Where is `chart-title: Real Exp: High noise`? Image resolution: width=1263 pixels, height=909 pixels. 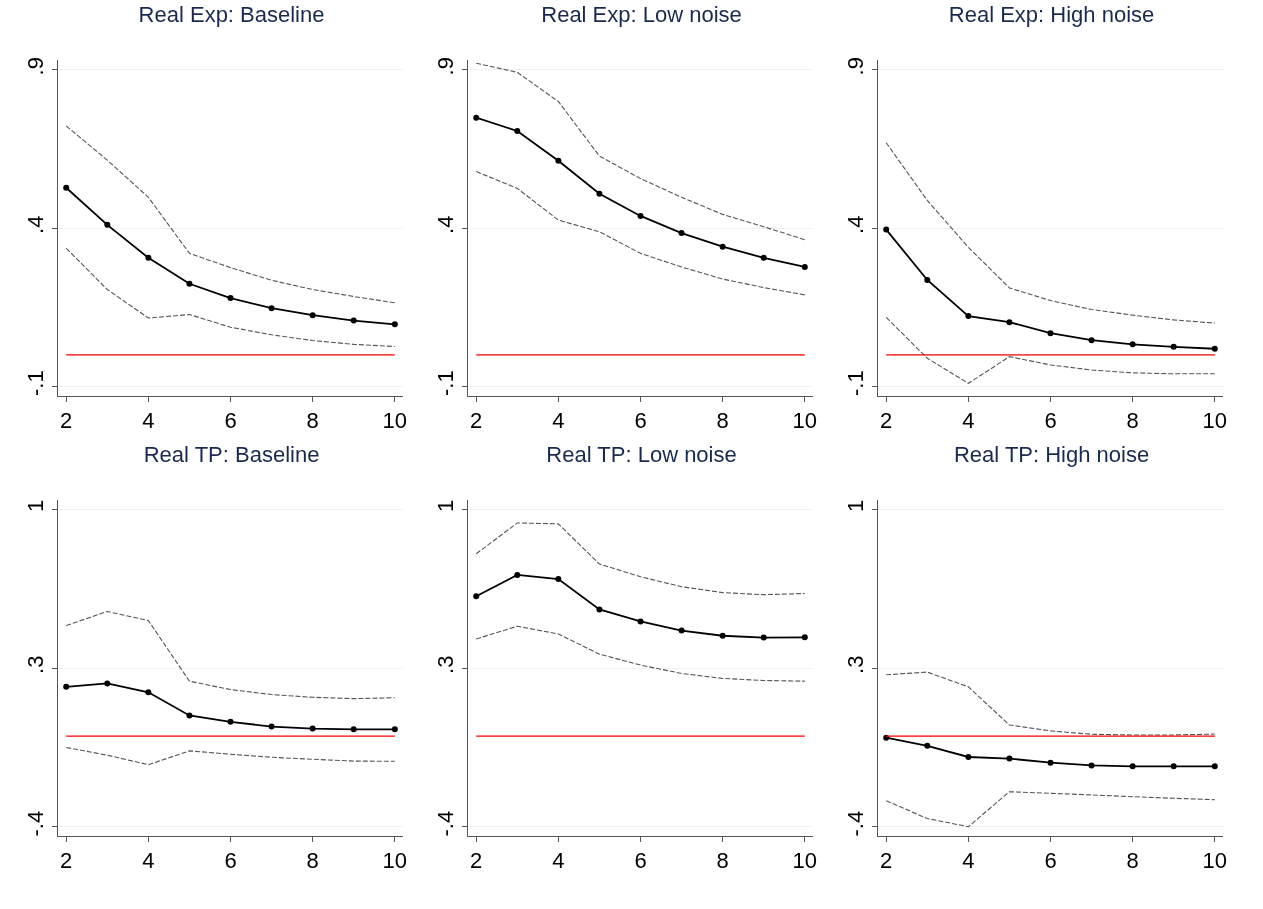 chart-title: Real Exp: High noise is located at coordinates (1051, 15).